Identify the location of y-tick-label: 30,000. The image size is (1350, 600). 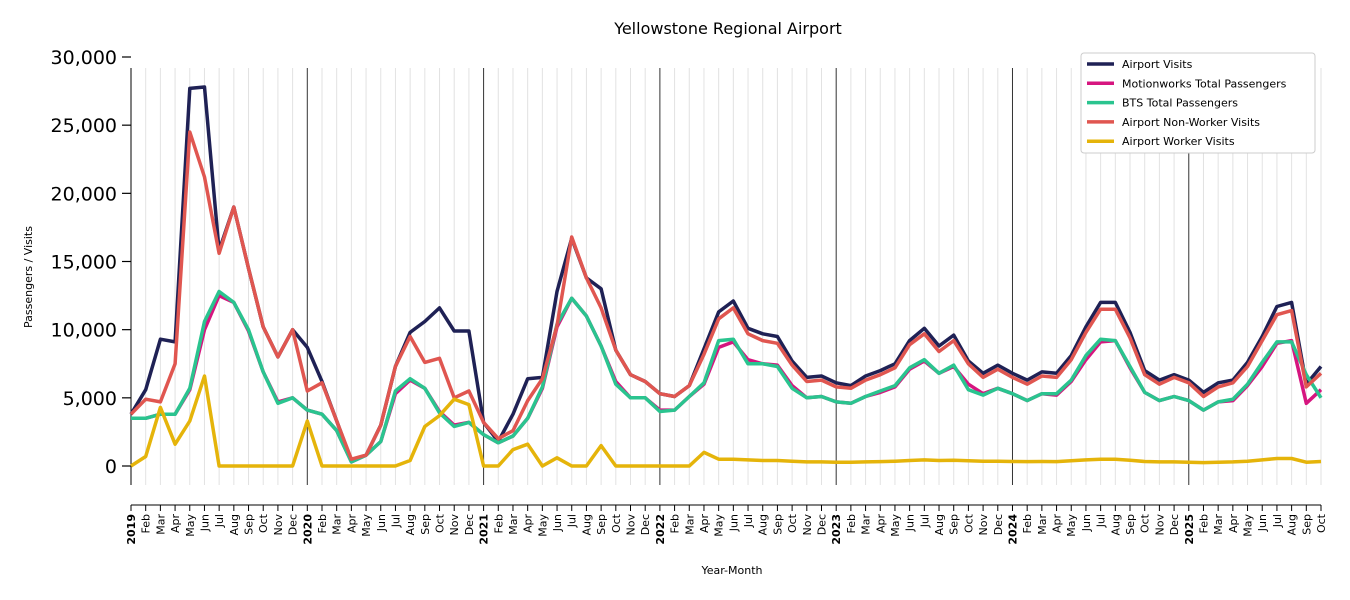
(84, 58).